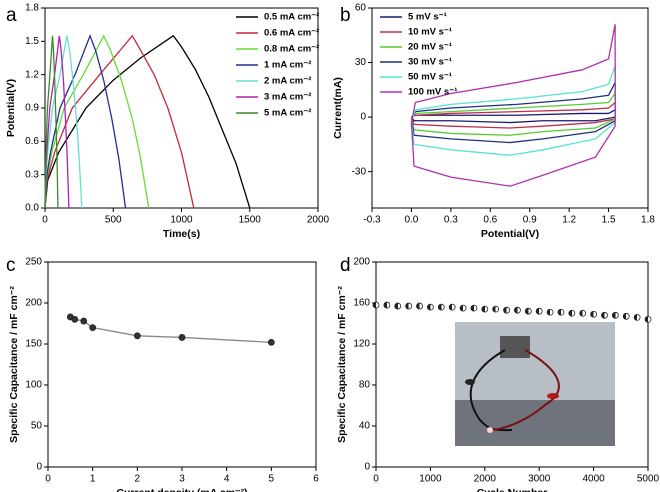 This screenshot has width=660, height=492. I want to click on x-axis-label: Potential(V), so click(510, 234).